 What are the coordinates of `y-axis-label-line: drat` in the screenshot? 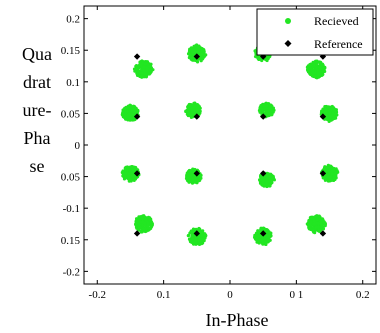 It's located at (37, 82).